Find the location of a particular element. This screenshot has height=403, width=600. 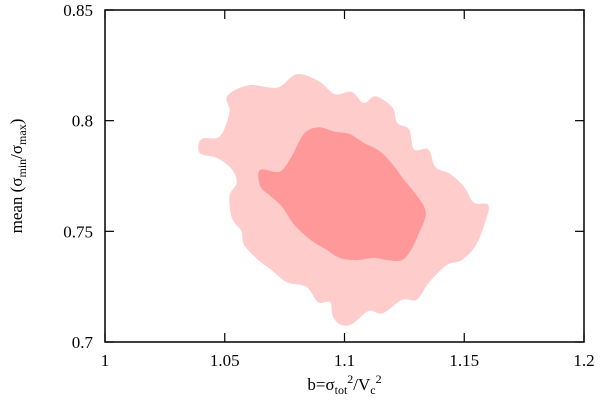

y-tick-label: 0.7 is located at coordinates (83, 342).